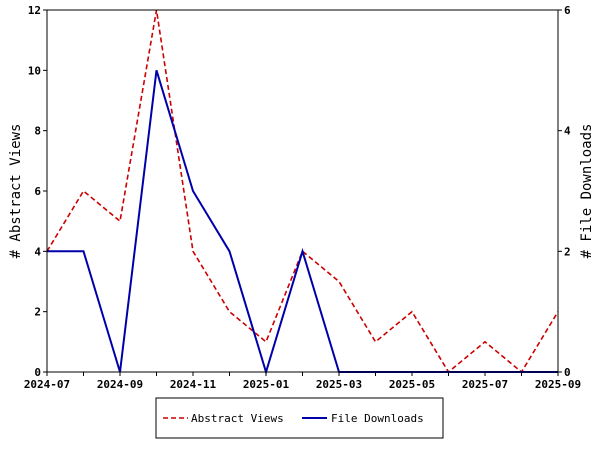 This screenshot has width=600, height=450. Describe the element at coordinates (587, 191) in the screenshot. I see `right-axis-title: # File Downloads` at that location.